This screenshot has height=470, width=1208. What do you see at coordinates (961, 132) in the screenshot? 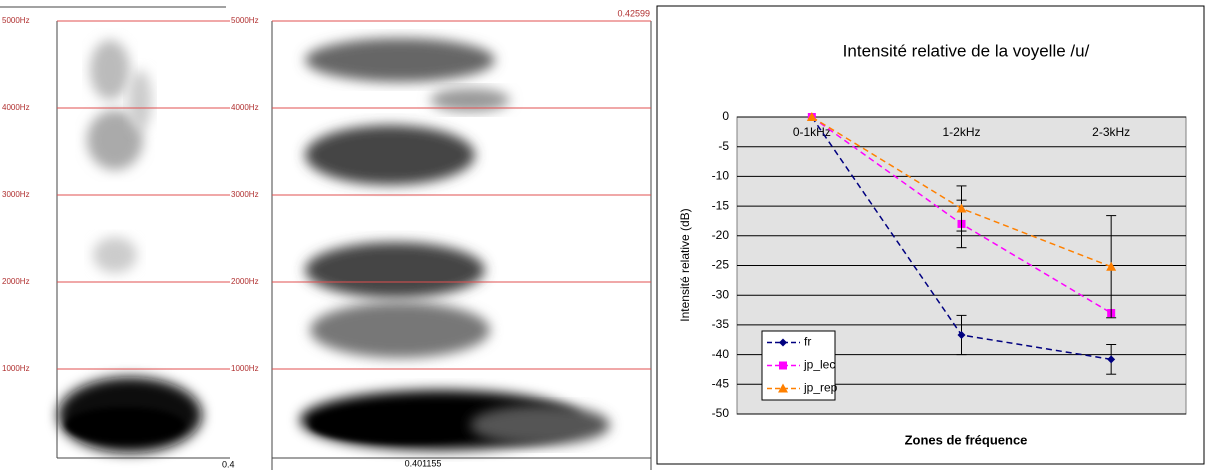
I see `x-tick-label: 1-2kHz` at bounding box center [961, 132].